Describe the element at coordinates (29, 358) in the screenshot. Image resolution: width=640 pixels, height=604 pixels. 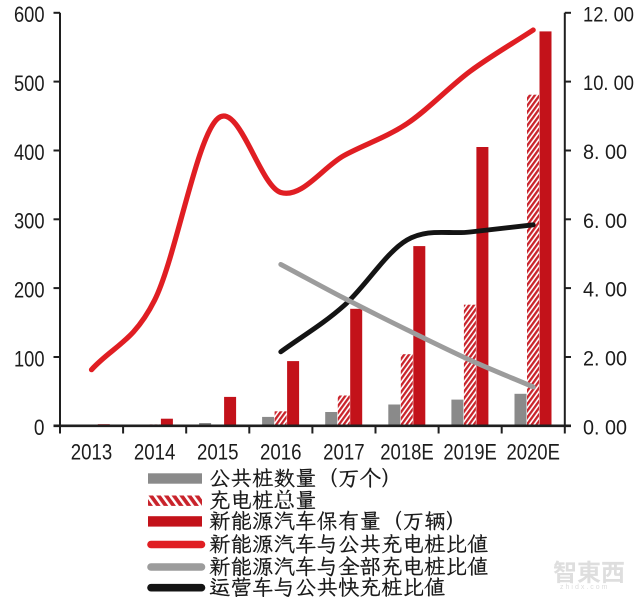
I see `svg-text: 100` at that location.